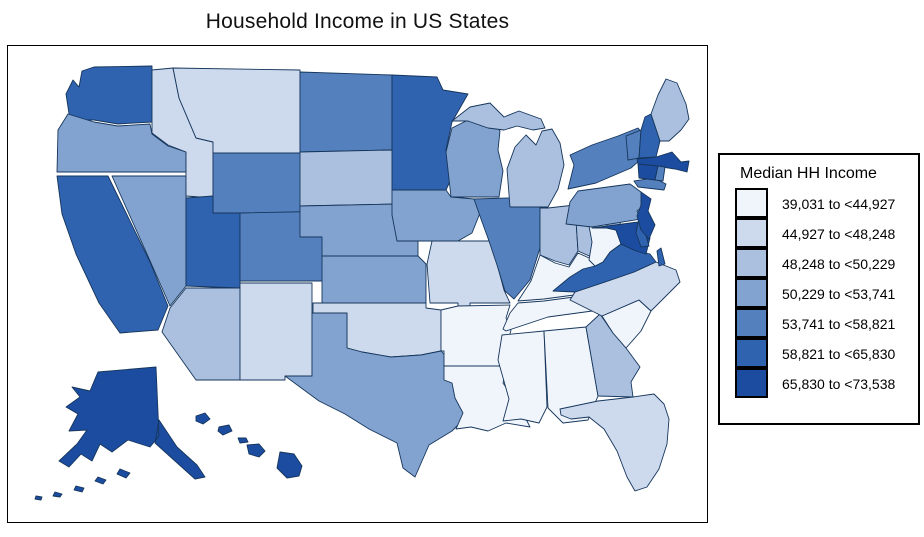 The height and width of the screenshot is (537, 924). I want to click on state-nj, so click(646, 215).